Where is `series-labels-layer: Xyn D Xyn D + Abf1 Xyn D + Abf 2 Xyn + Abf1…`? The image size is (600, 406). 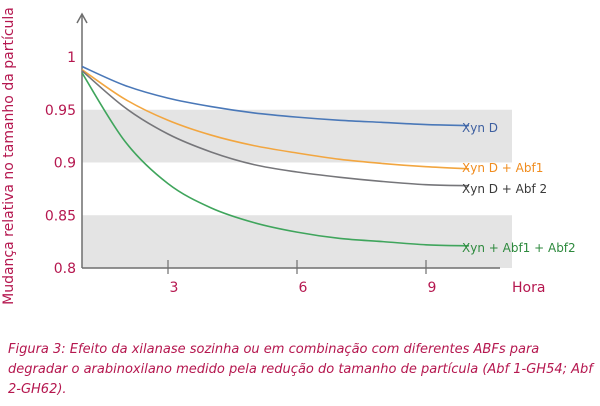 series-labels-layer: Xyn D Xyn D + Abf1 Xyn D + Abf 2 Xyn + Abf1… is located at coordinates (519, 188).